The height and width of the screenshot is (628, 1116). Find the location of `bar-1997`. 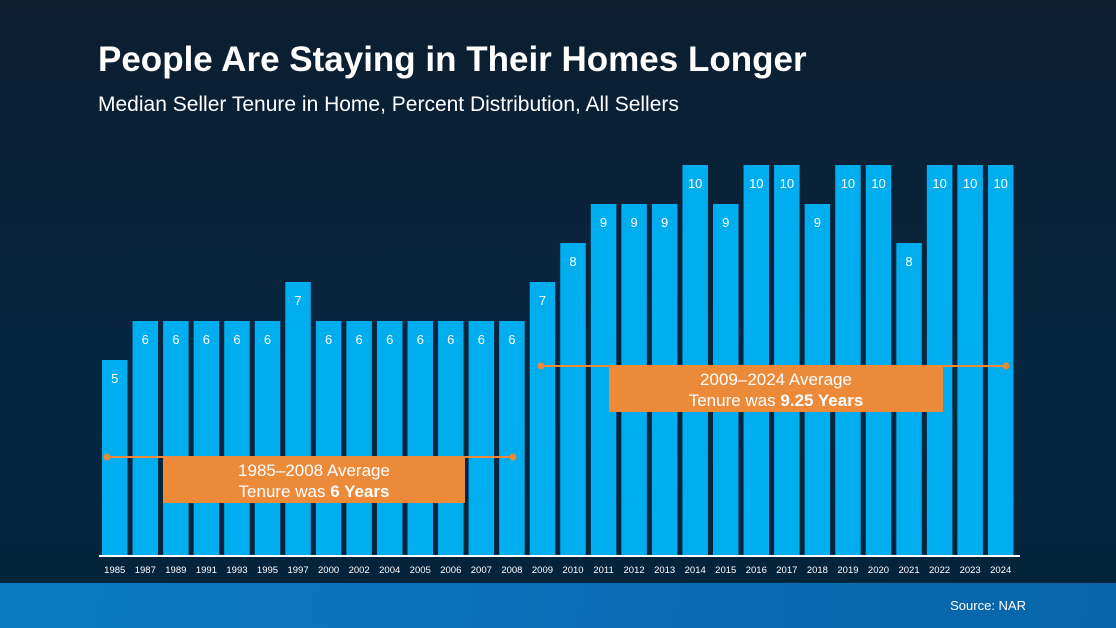

bar-1997 is located at coordinates (298, 418).